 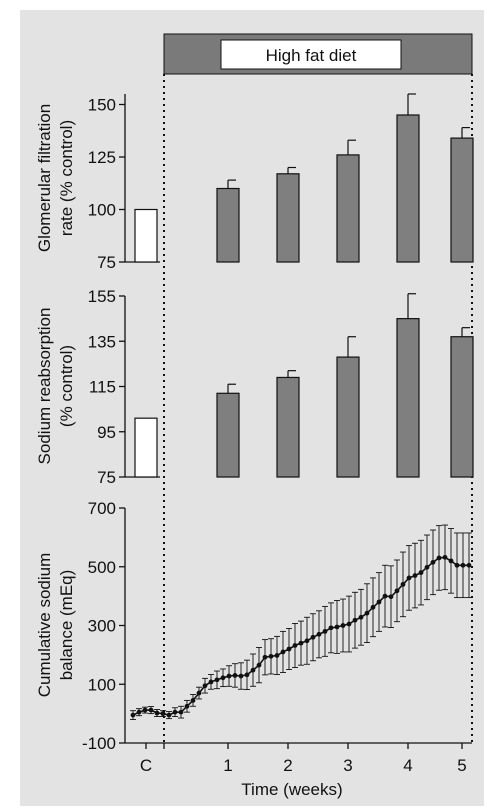 I want to click on y-tick-label: 135, so click(x=102, y=341).